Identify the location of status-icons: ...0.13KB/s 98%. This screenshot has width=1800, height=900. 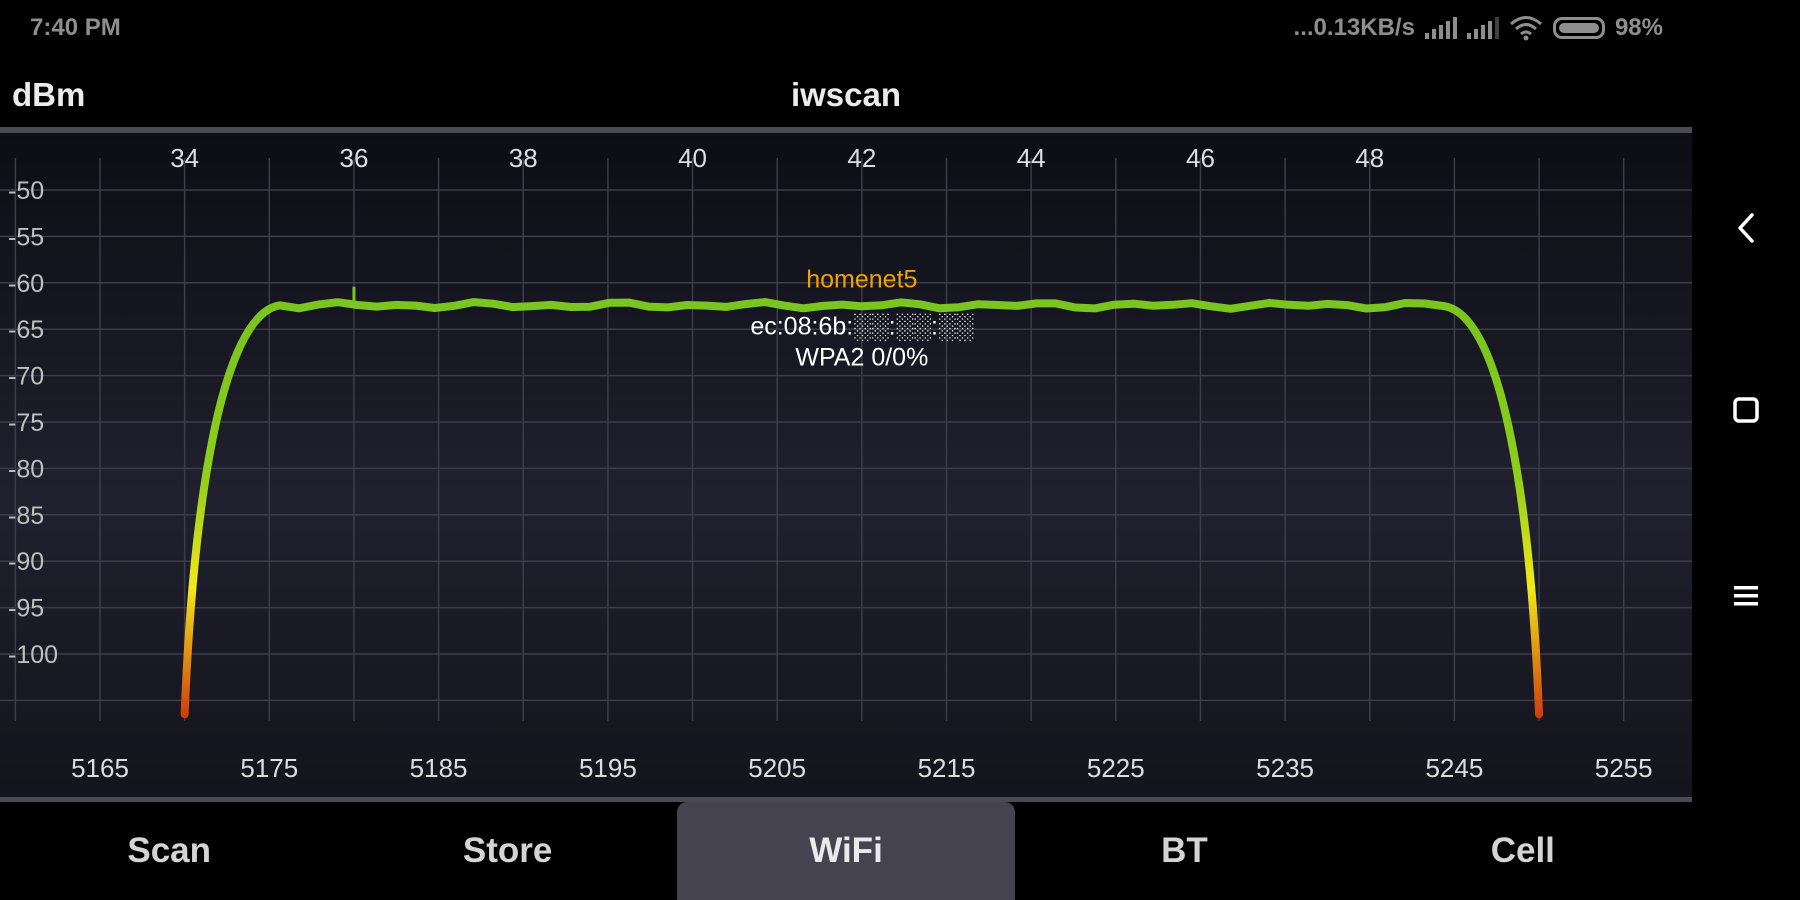
(1478, 28).